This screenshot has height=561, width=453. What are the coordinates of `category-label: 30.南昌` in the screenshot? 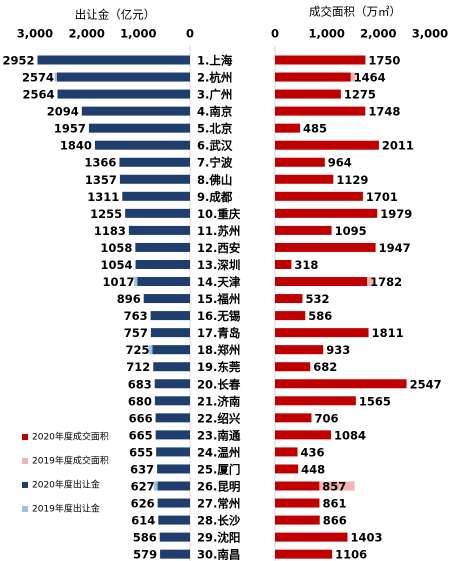 It's located at (218, 554).